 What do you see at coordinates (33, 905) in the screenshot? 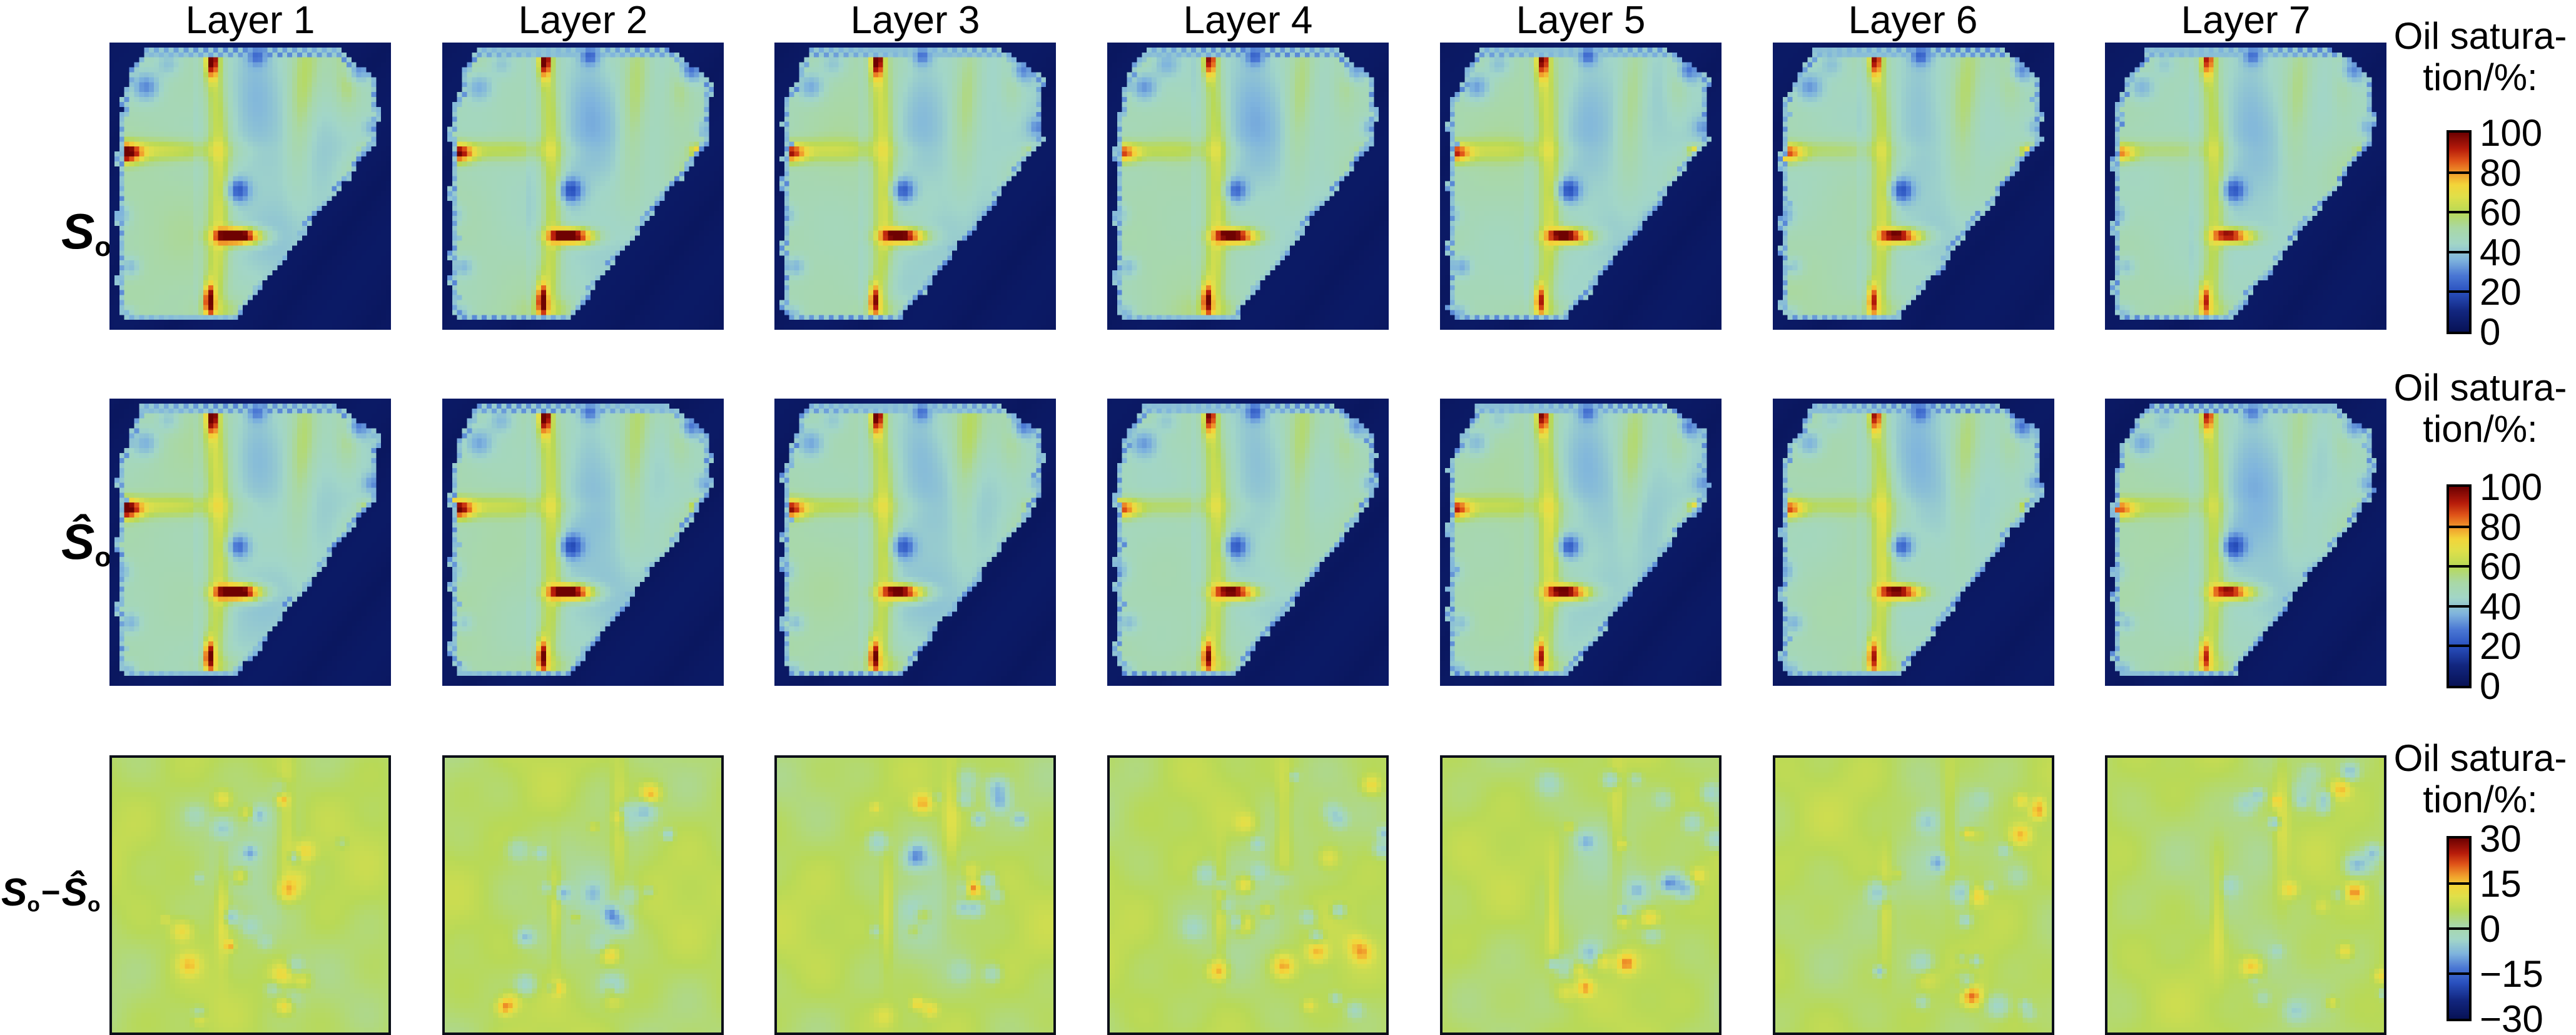
I see `row-label-diff-subscript-1: o` at bounding box center [33, 905].